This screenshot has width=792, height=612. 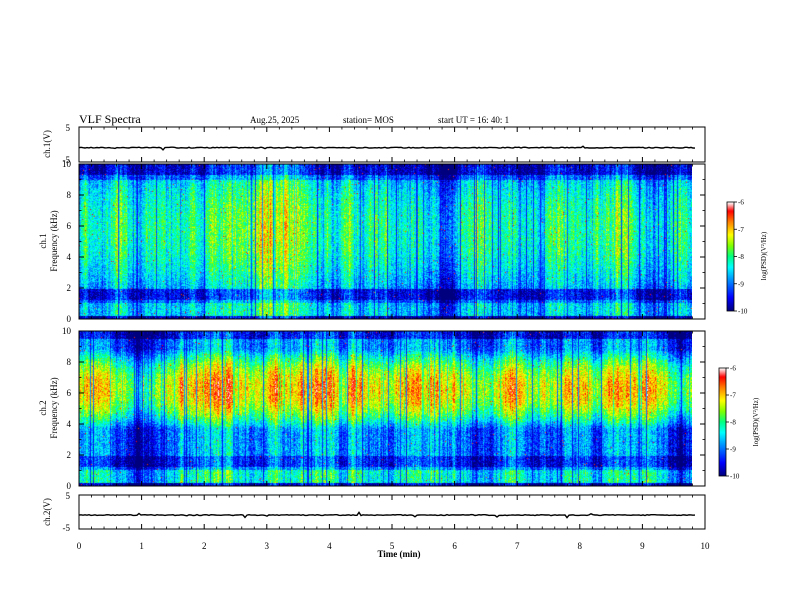 What do you see at coordinates (706, 546) in the screenshot?
I see `time-tick-label: 10` at bounding box center [706, 546].